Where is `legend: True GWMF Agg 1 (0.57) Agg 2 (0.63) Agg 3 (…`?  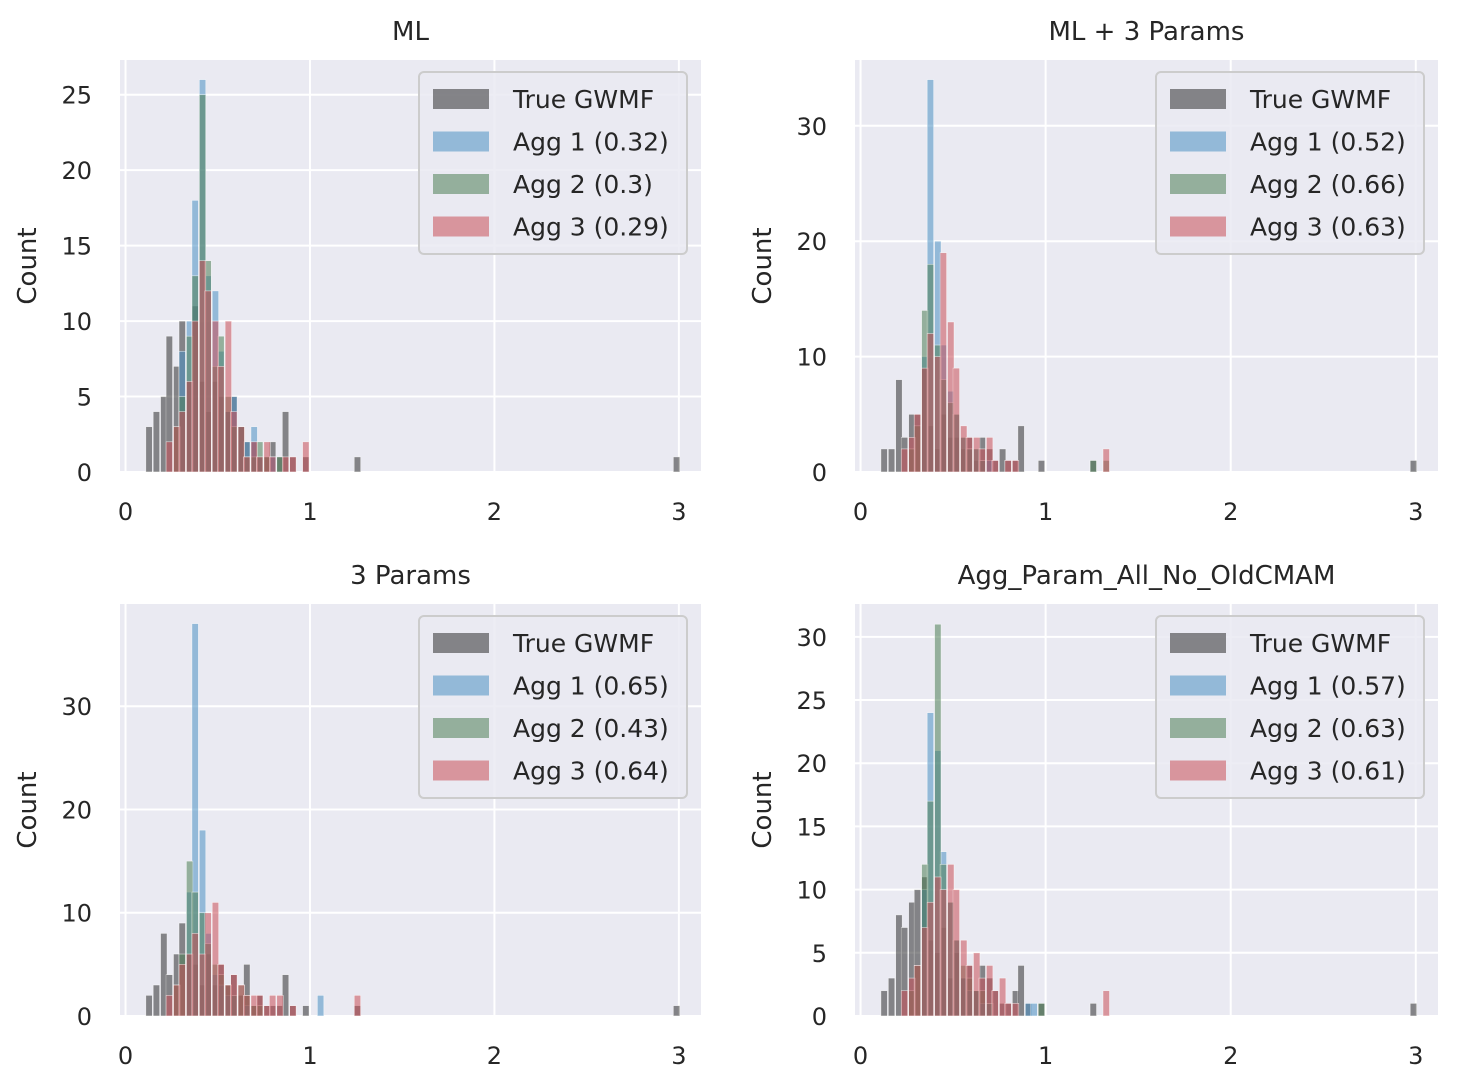 legend: True GWMF Agg 1 (0.57) Agg 2 (0.63) Agg 3 (… is located at coordinates (1290, 707).